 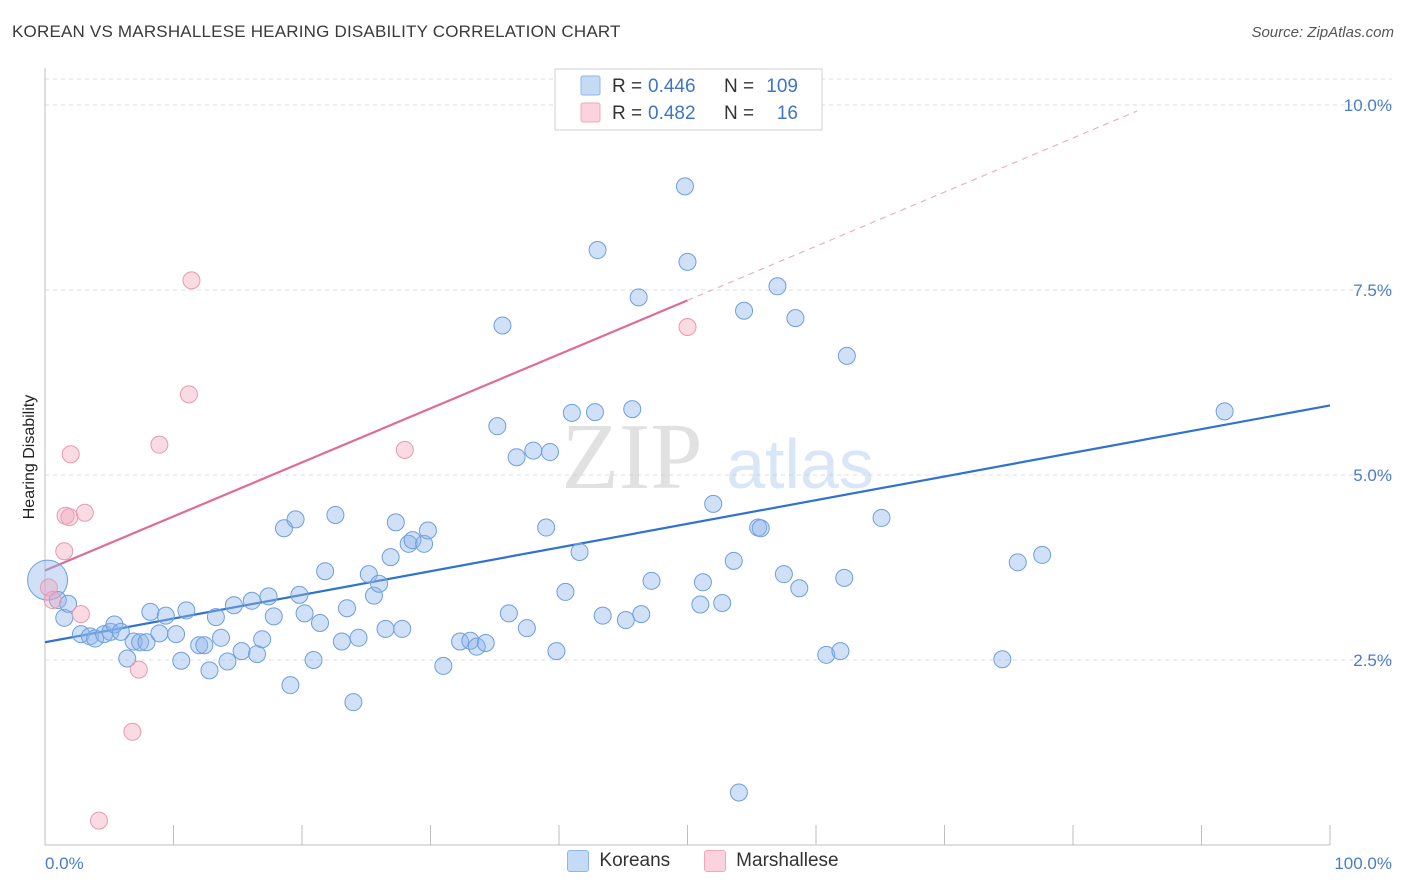 What do you see at coordinates (618, 861) in the screenshot?
I see `bottom-legend-item-koreans: Koreans` at bounding box center [618, 861].